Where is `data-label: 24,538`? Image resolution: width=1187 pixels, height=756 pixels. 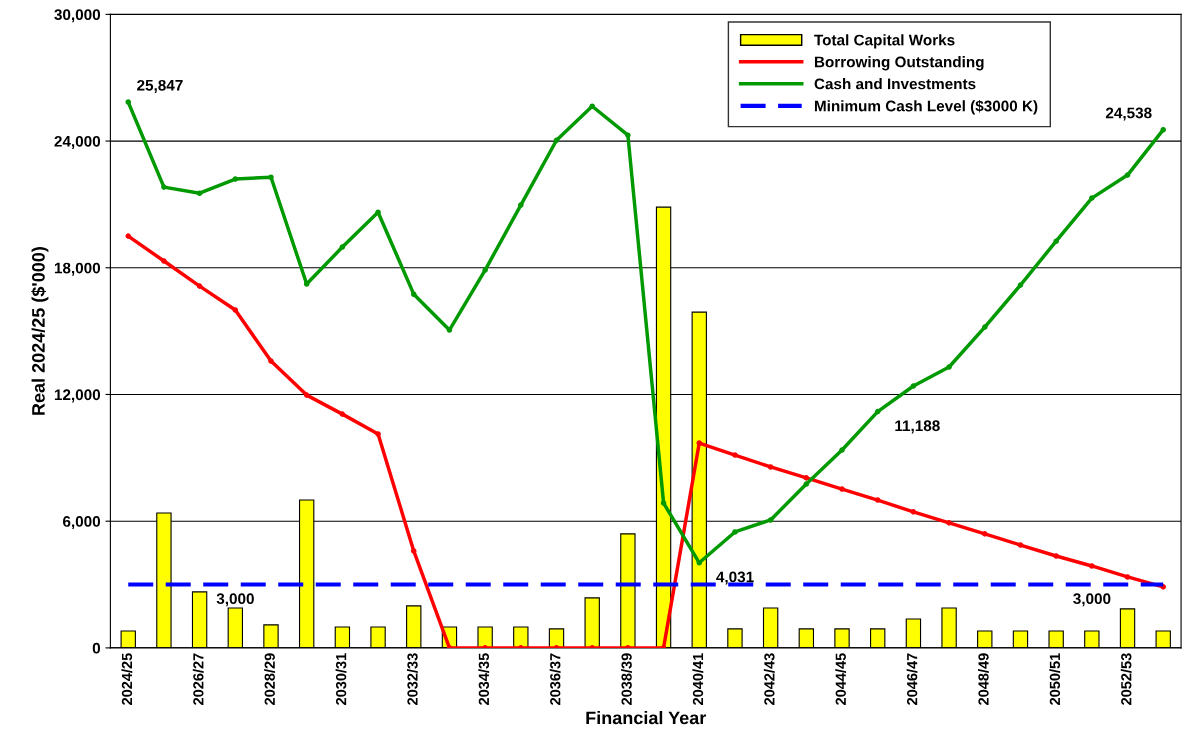
data-label: 24,538 is located at coordinates (1128, 114).